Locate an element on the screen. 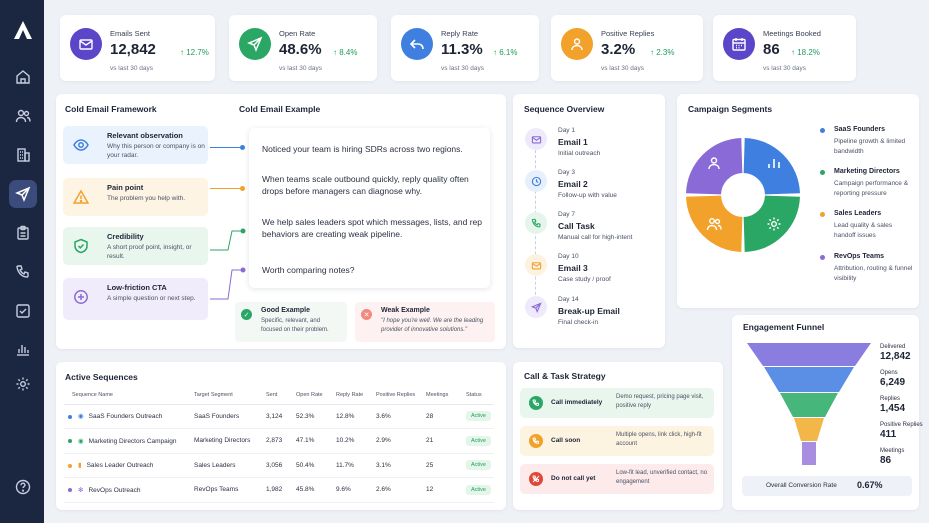 The width and height of the screenshot is (929, 523). kpi-label: Positive Replies is located at coordinates (628, 33).